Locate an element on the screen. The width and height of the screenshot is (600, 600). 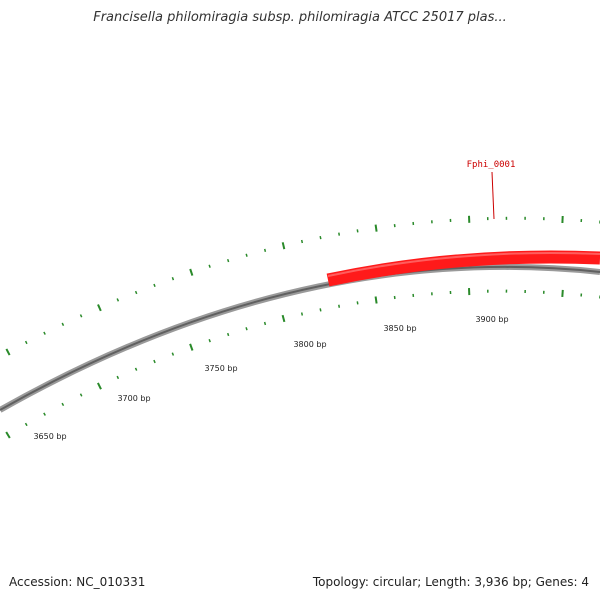
gene-label-leader is located at coordinates (493, 195).